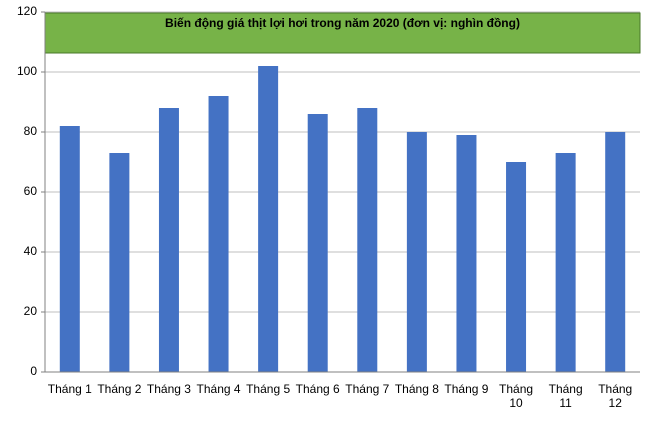 This screenshot has width=650, height=426. What do you see at coordinates (367, 389) in the screenshot?
I see `x-tick-label: Tháng 7` at bounding box center [367, 389].